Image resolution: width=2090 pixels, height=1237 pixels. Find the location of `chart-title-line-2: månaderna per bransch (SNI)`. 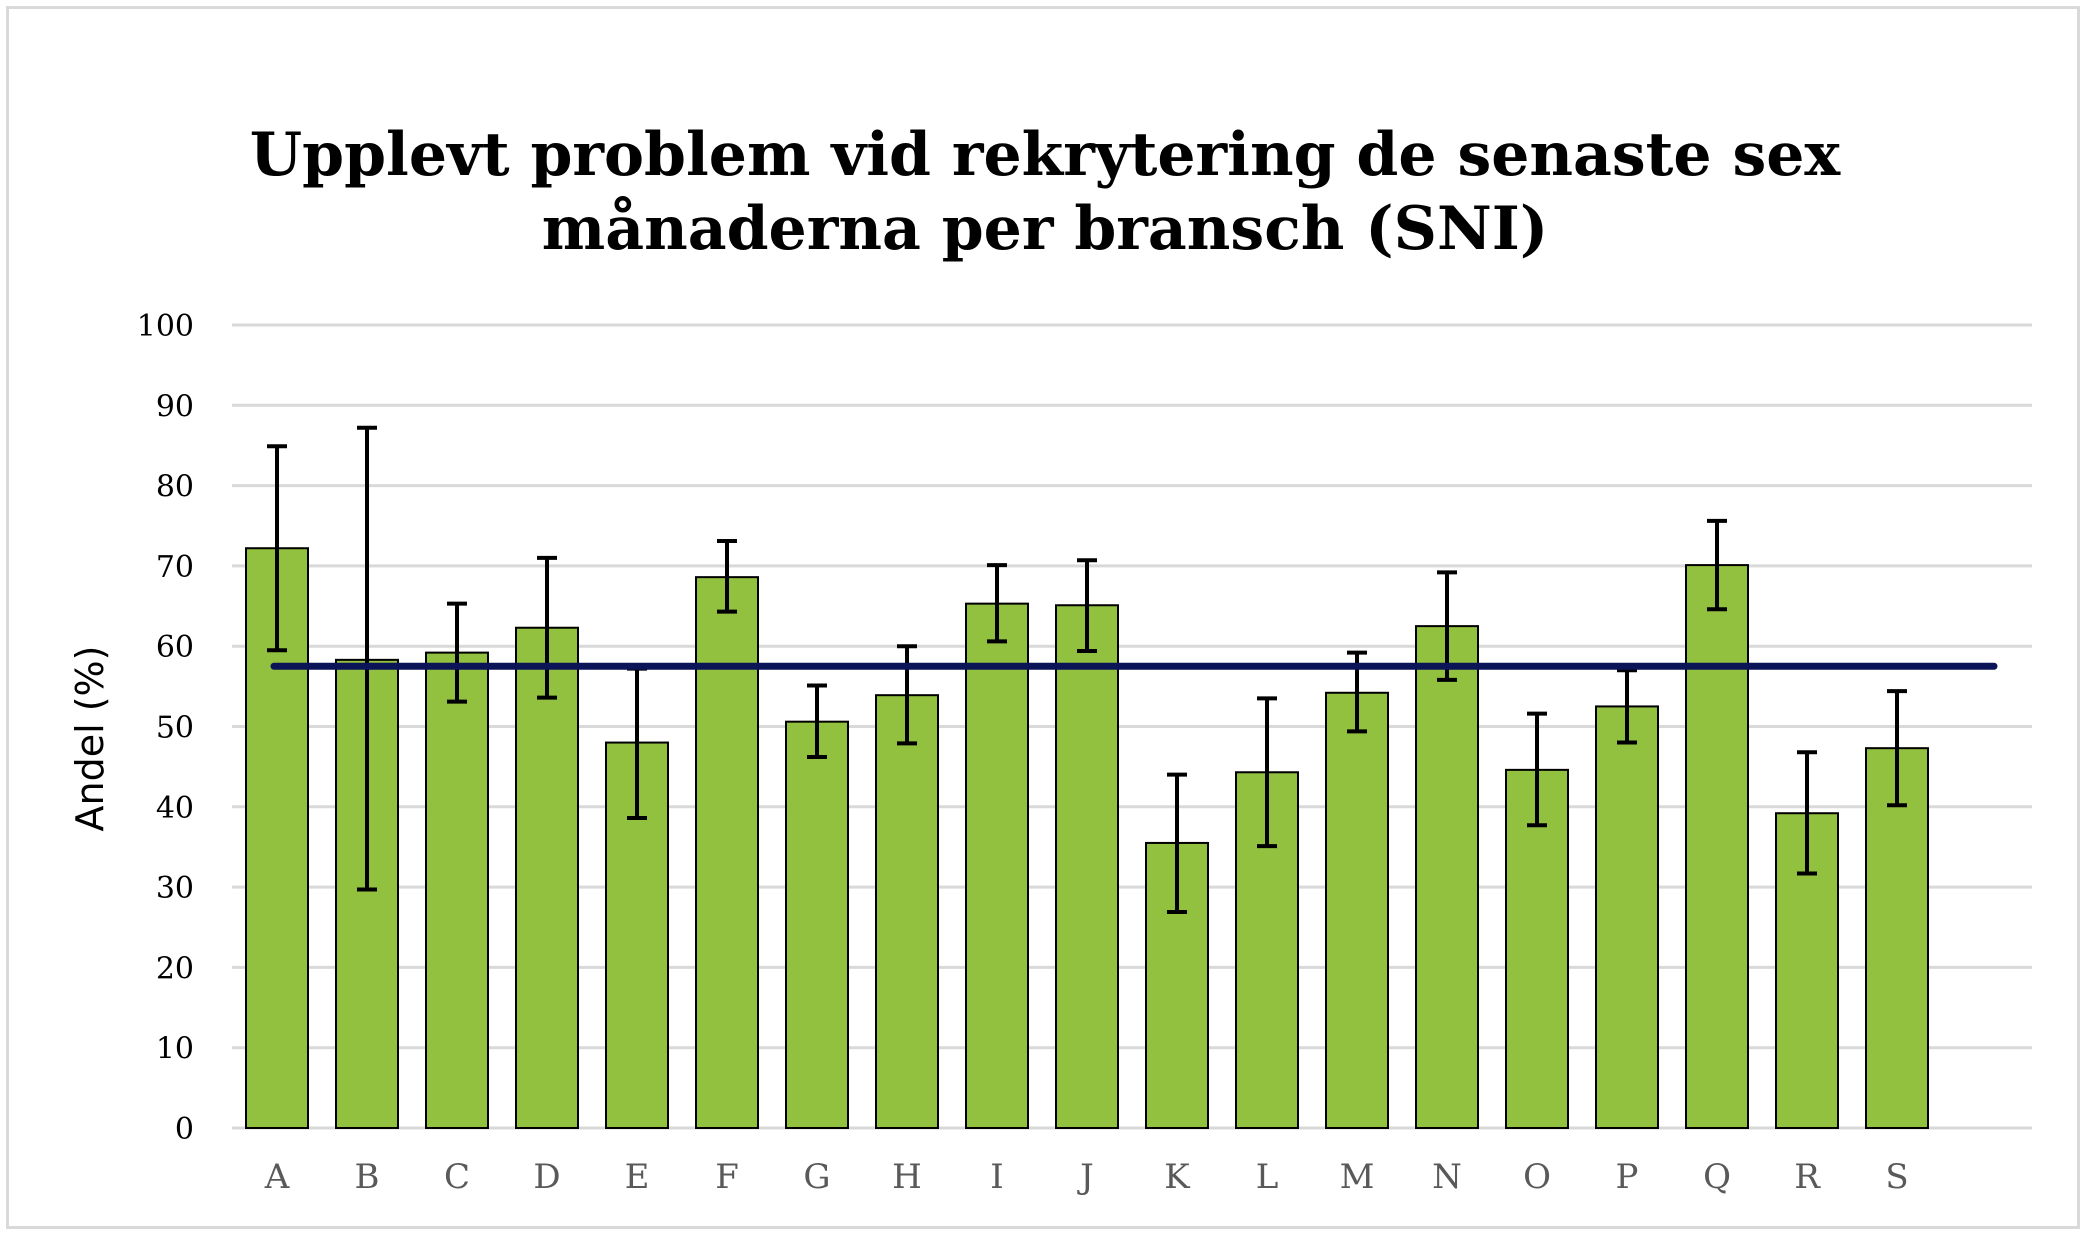

chart-title-line-2: månaderna per bransch (SNI) is located at coordinates (1045, 229).